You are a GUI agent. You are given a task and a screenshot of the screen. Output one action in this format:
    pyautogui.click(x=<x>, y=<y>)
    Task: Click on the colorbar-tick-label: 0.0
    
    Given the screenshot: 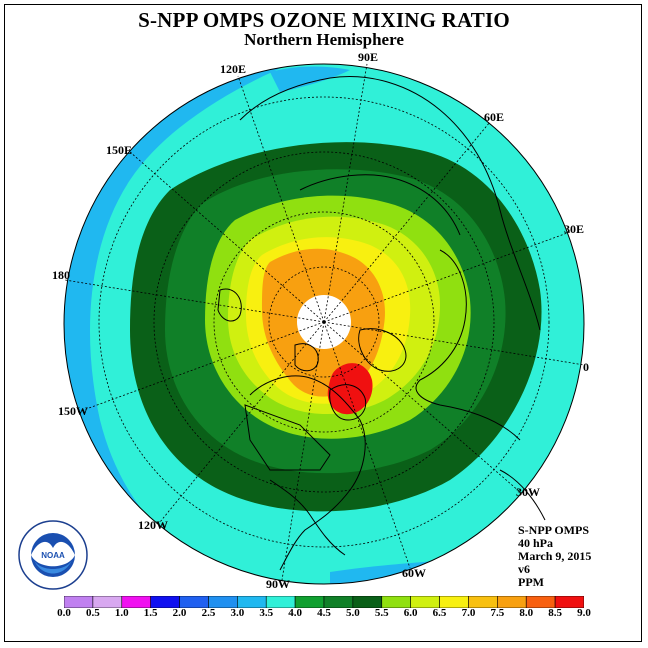 What is the action you would take?
    pyautogui.click(x=64, y=613)
    